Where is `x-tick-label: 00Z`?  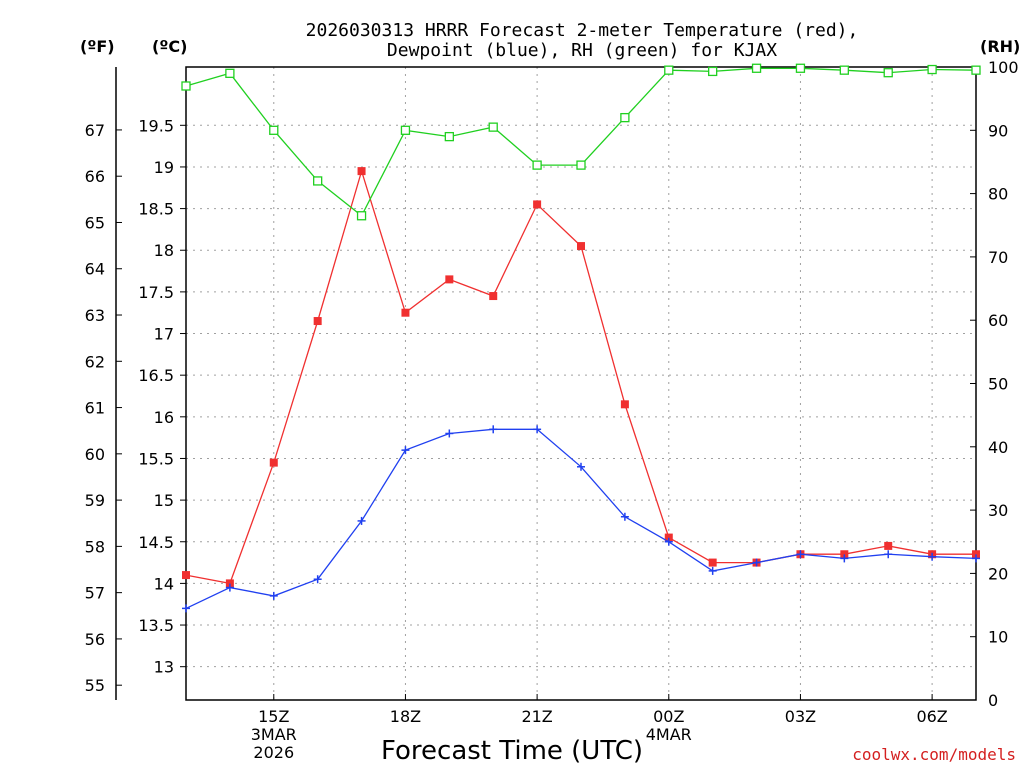 x-tick-label: 00Z is located at coordinates (668, 716).